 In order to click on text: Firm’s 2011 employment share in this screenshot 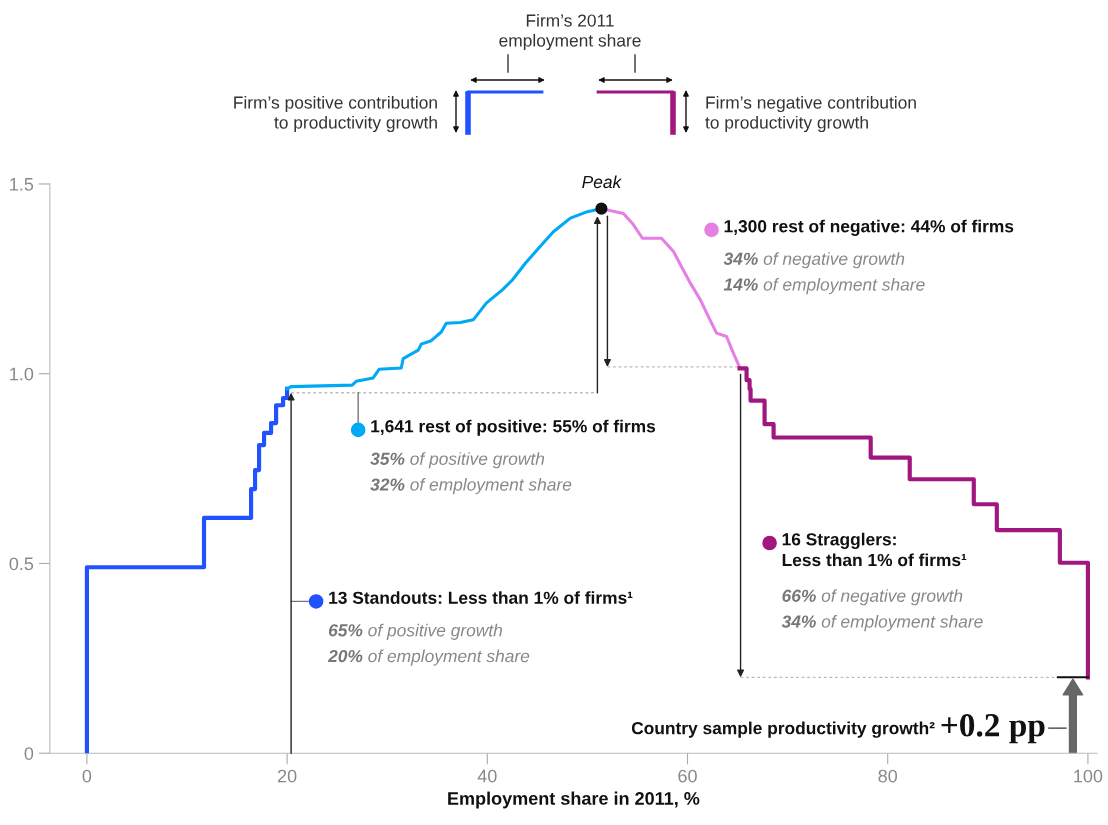, I will do `click(570, 32)`.